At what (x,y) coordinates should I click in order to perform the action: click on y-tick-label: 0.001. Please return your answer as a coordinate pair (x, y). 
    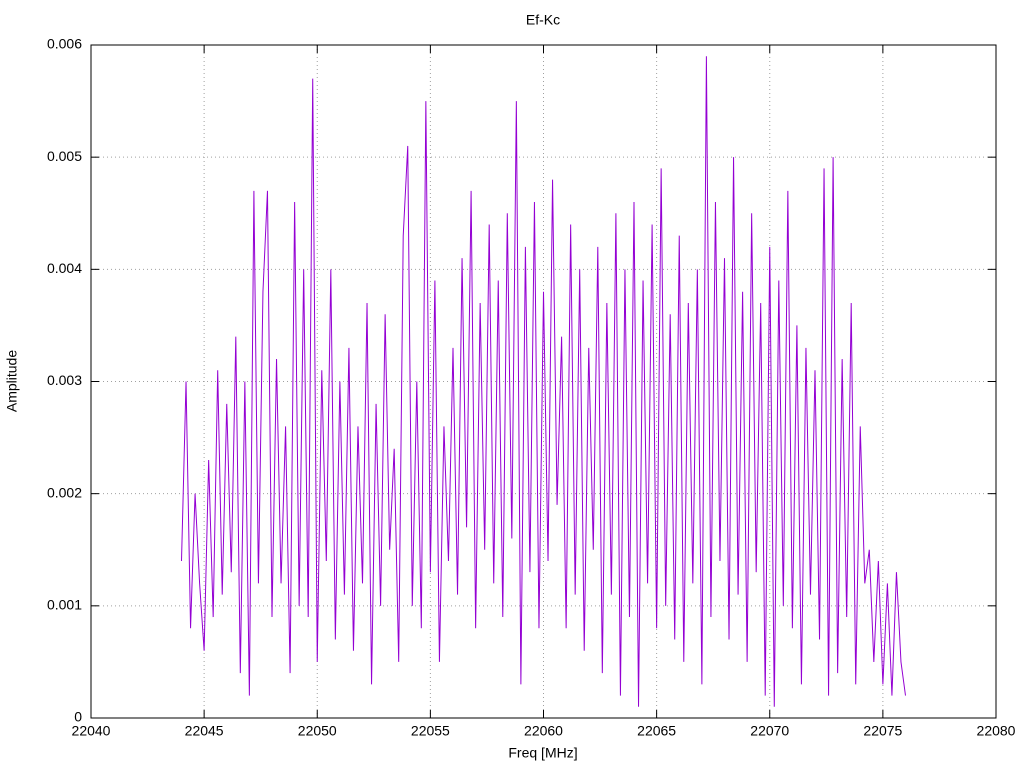
    Looking at the image, I should click on (64, 605).